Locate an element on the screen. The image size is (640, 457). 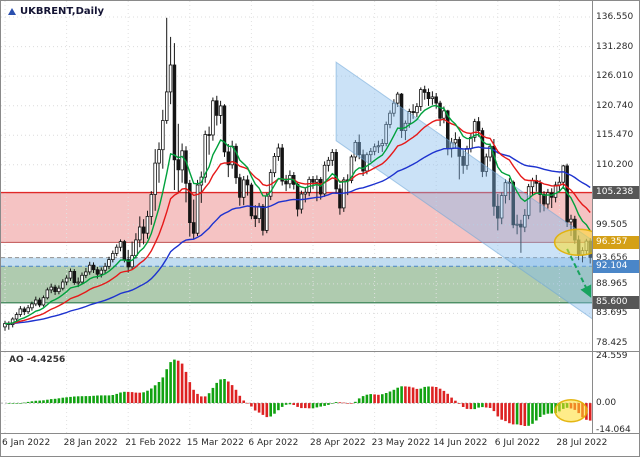
time-axis-label: 23 May 2022 is located at coordinates (401, 443).